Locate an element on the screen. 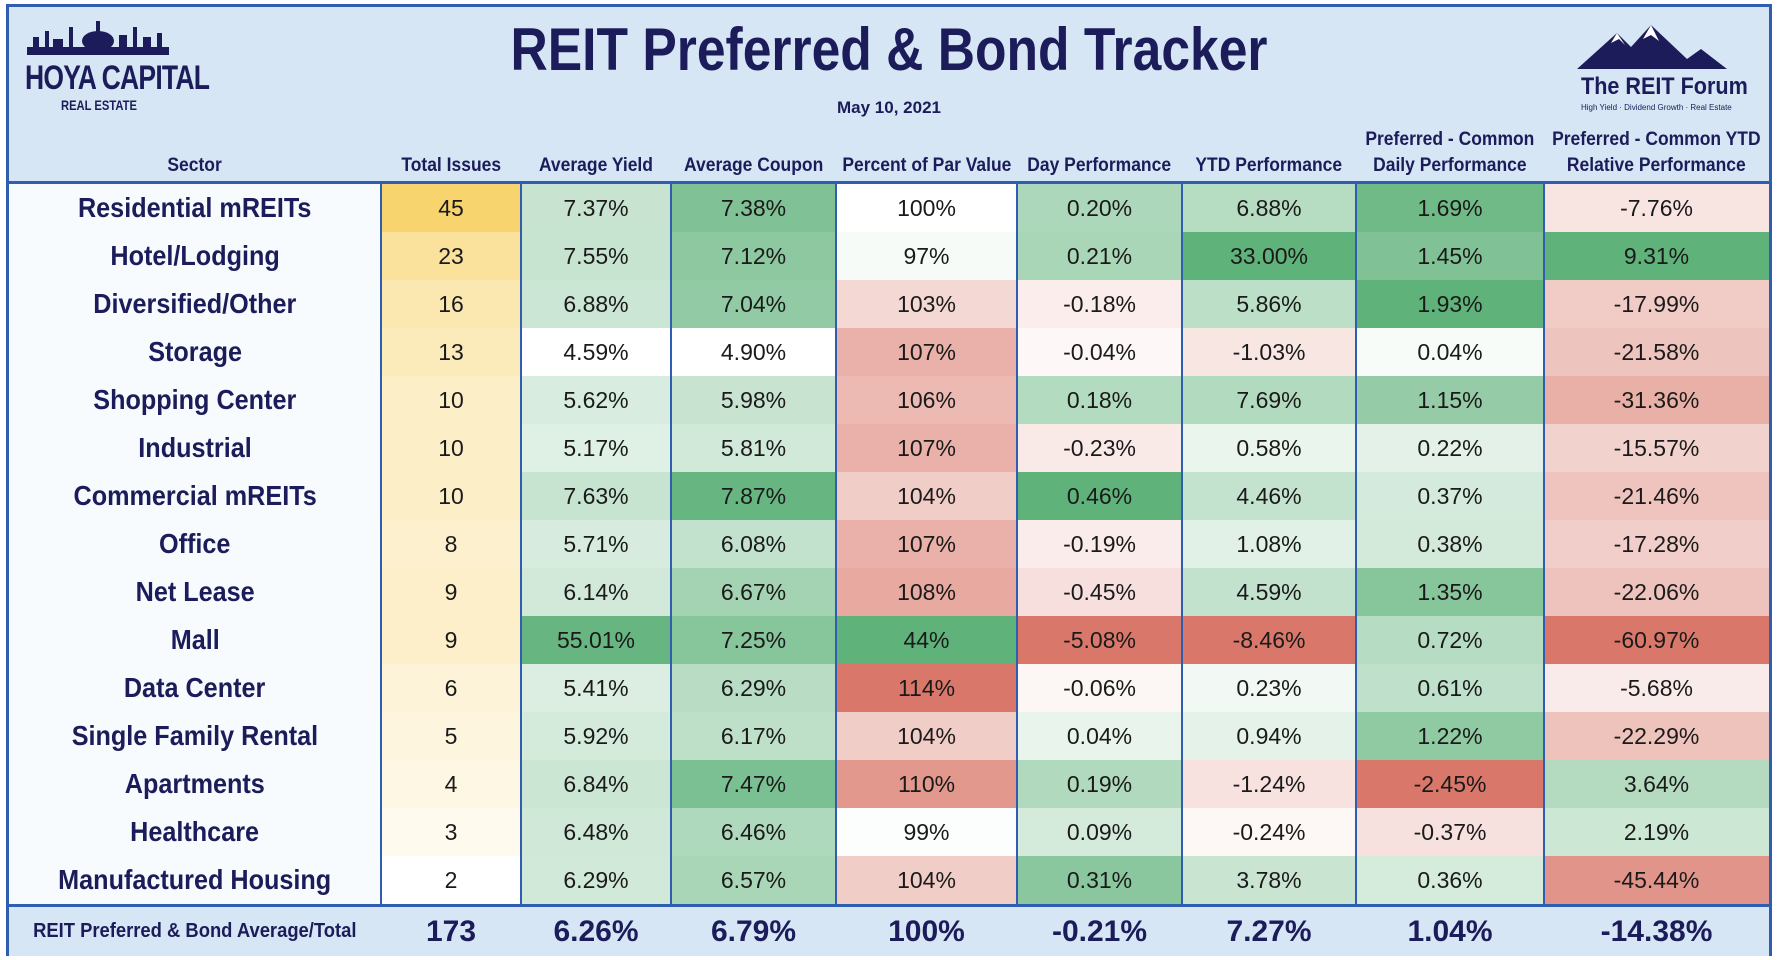  column-header-label: Day Performance is located at coordinates (1099, 165).